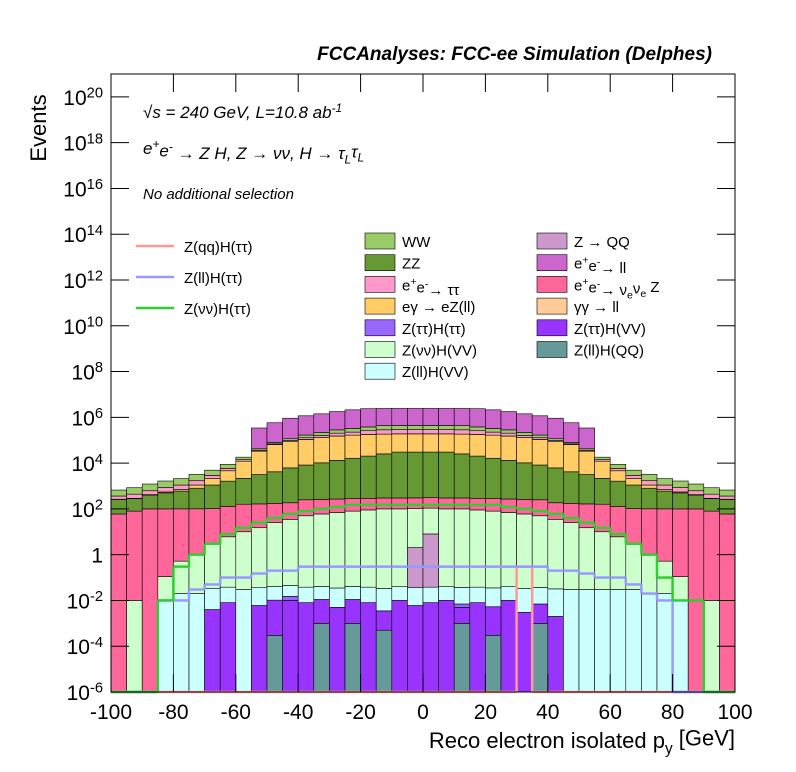 The height and width of the screenshot is (772, 796). I want to click on legend-label: ZZ, so click(411, 264).